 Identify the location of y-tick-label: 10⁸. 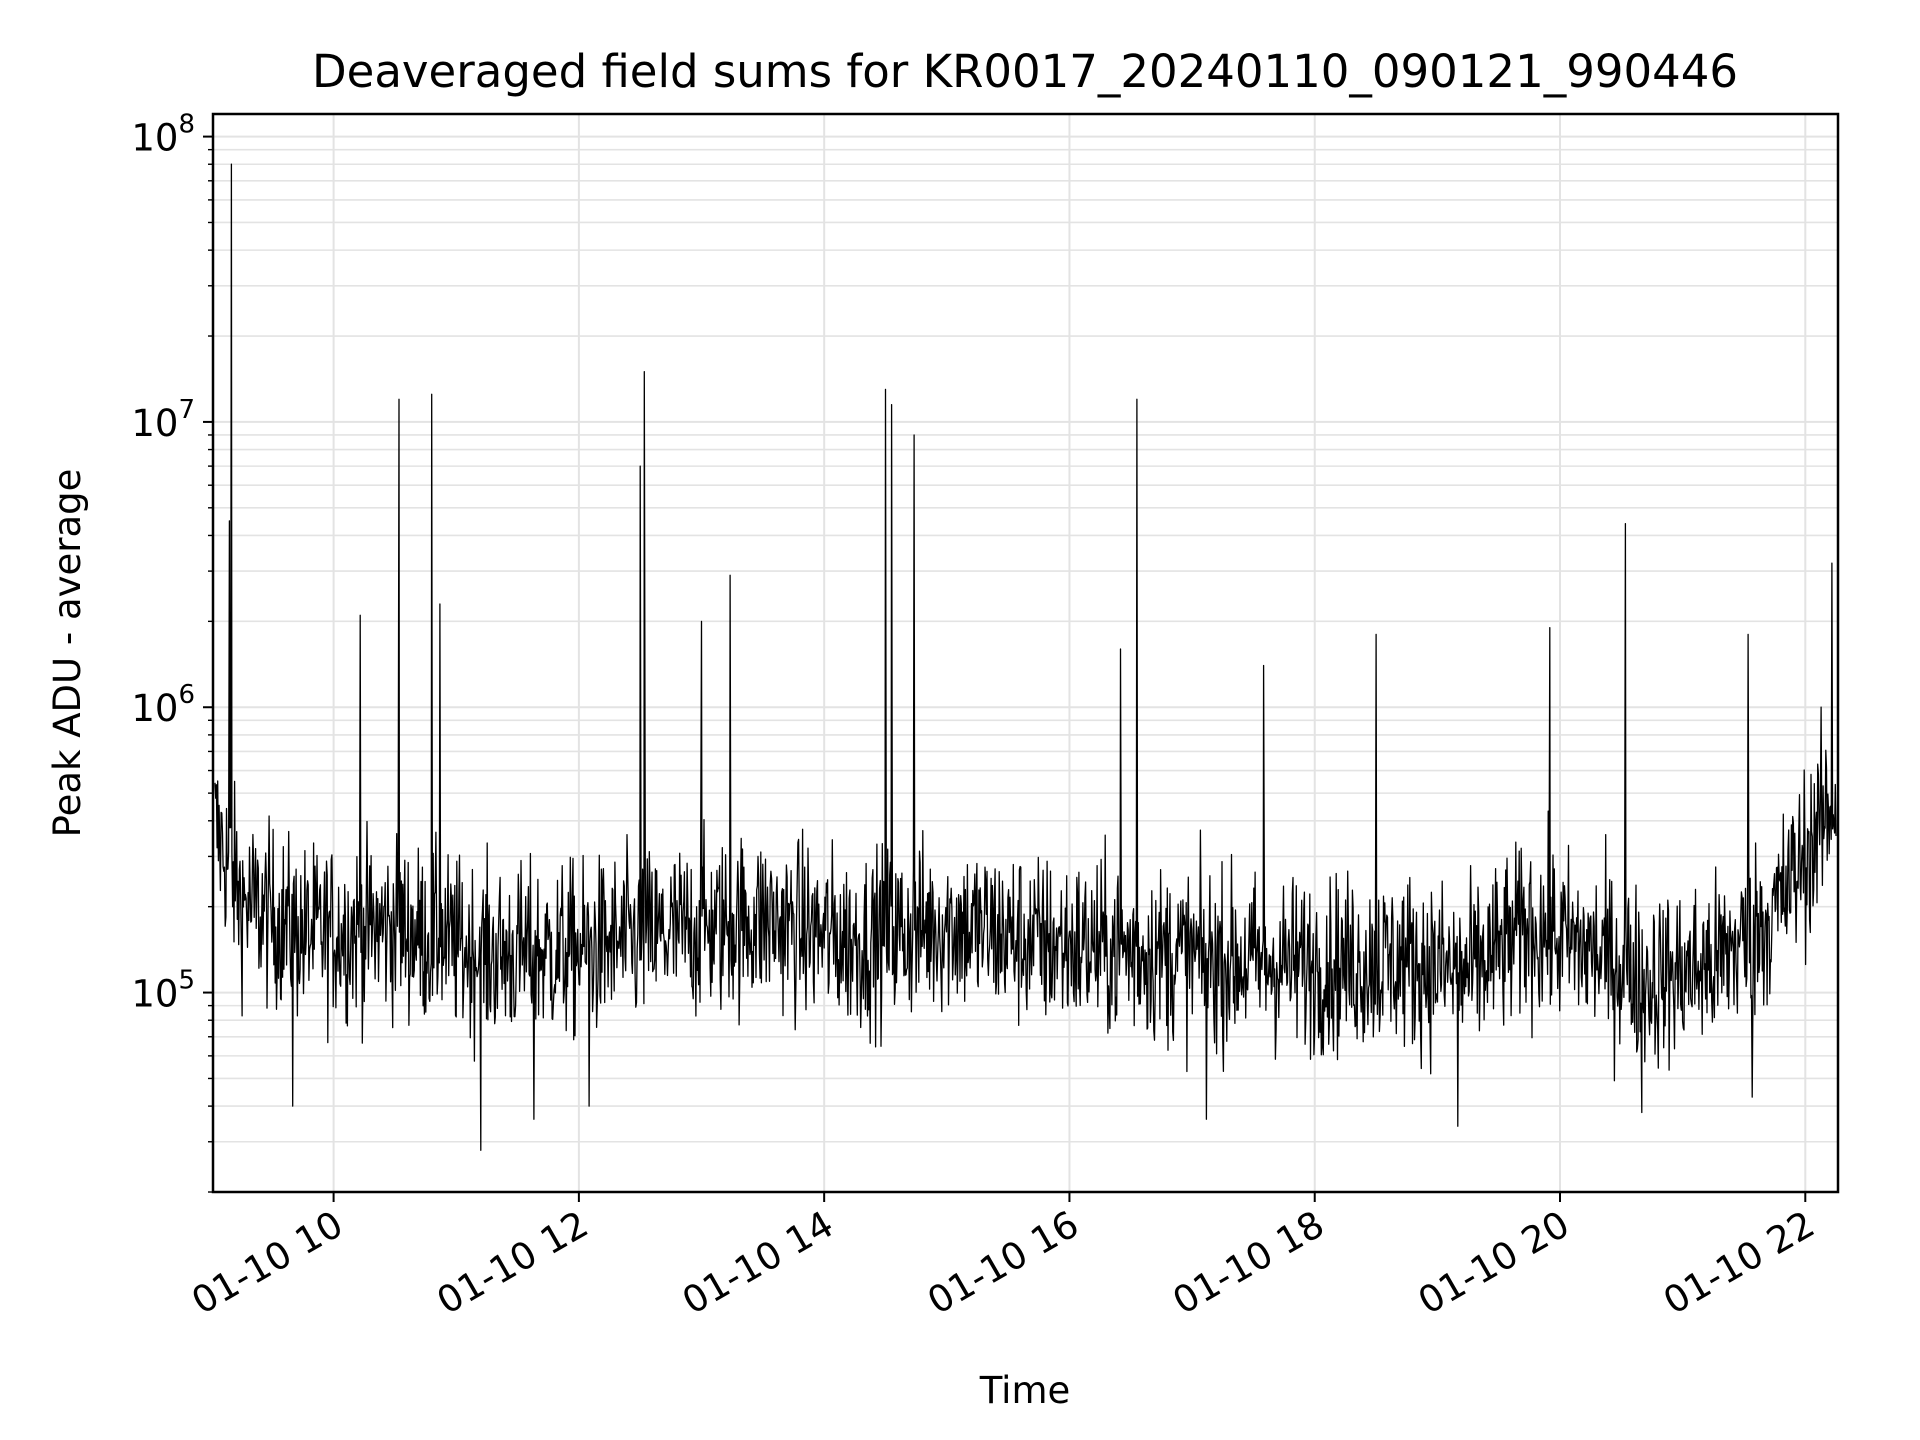
(163, 135).